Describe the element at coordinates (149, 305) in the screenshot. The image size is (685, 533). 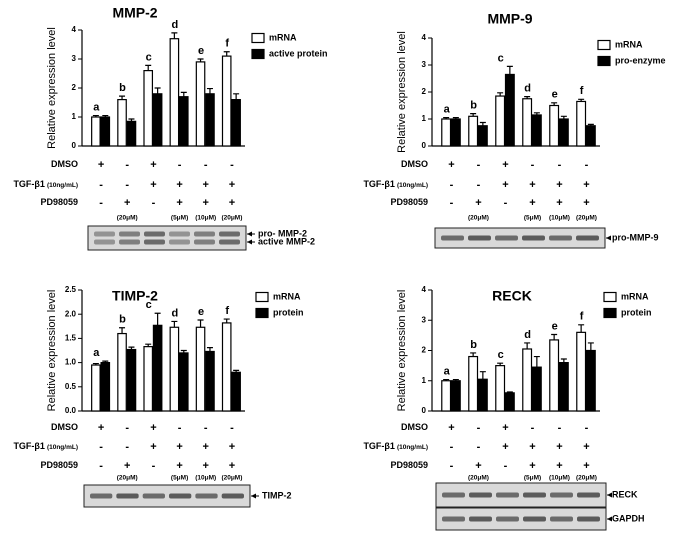
I see `significance-letter: c` at that location.